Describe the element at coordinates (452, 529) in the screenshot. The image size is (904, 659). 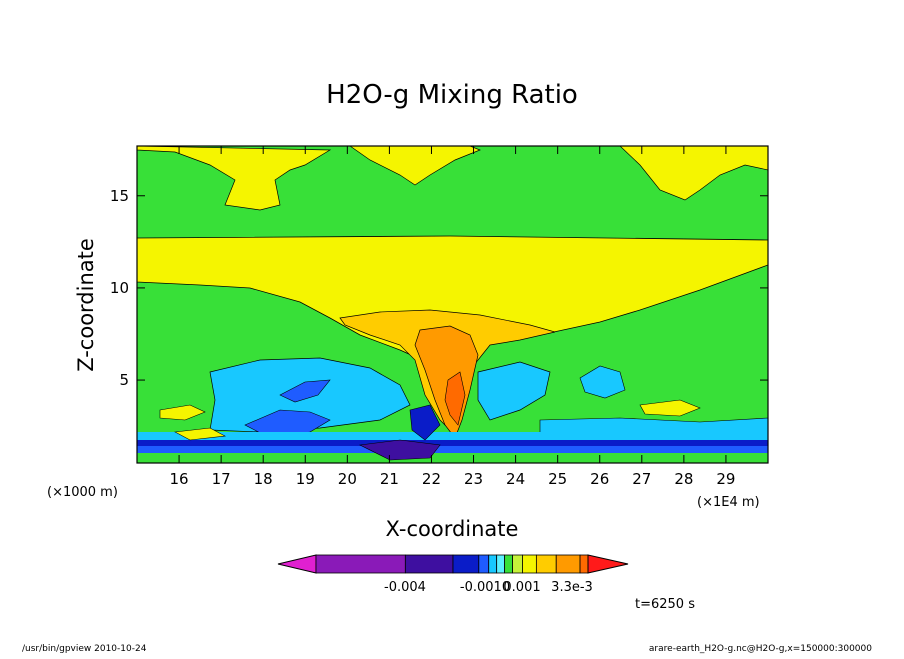
I see `x-axis-label: X-coordinate` at that location.